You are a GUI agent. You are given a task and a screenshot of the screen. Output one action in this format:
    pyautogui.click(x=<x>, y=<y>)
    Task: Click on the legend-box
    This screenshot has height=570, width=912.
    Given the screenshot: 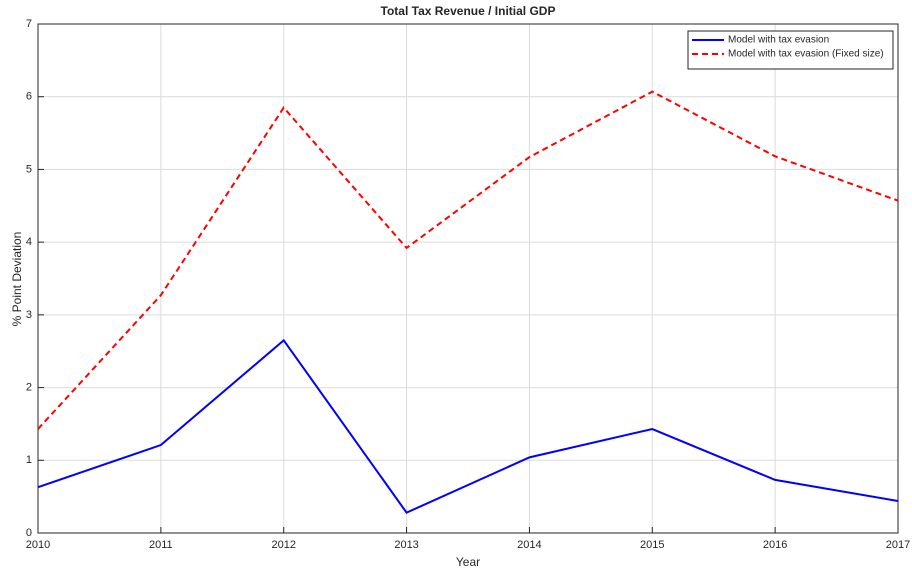 What is the action you would take?
    pyautogui.click(x=790, y=50)
    